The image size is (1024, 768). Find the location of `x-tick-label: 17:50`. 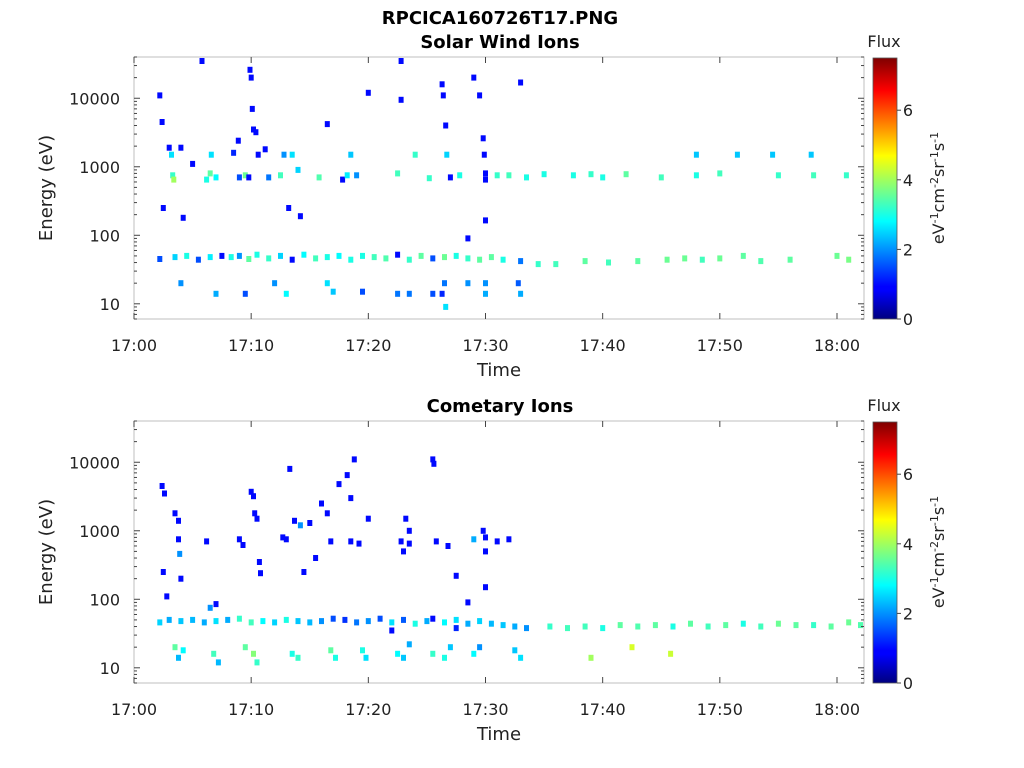

x-tick-label: 17:50 is located at coordinates (720, 709).